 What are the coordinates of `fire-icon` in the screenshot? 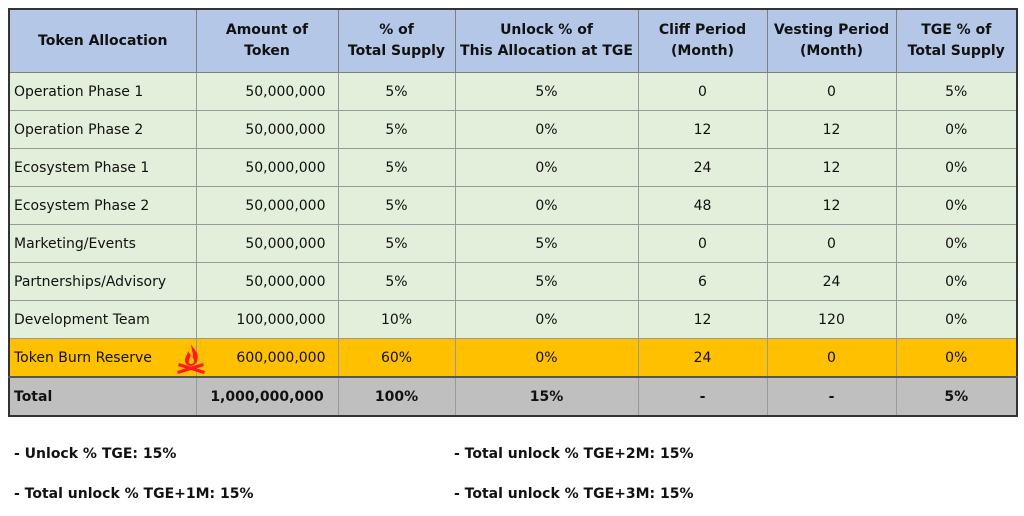 It's located at (191, 359).